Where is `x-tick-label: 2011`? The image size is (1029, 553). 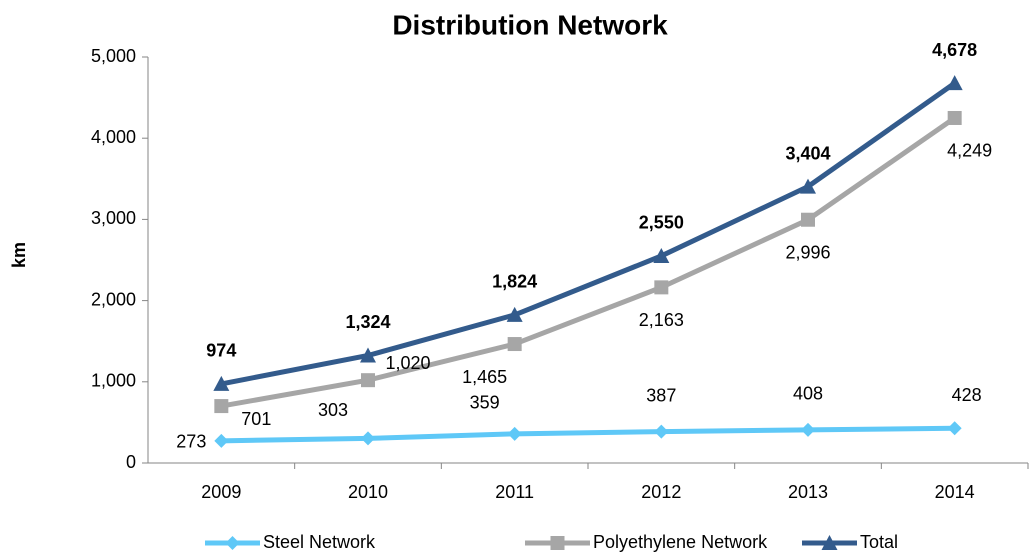
x-tick-label: 2011 is located at coordinates (514, 492).